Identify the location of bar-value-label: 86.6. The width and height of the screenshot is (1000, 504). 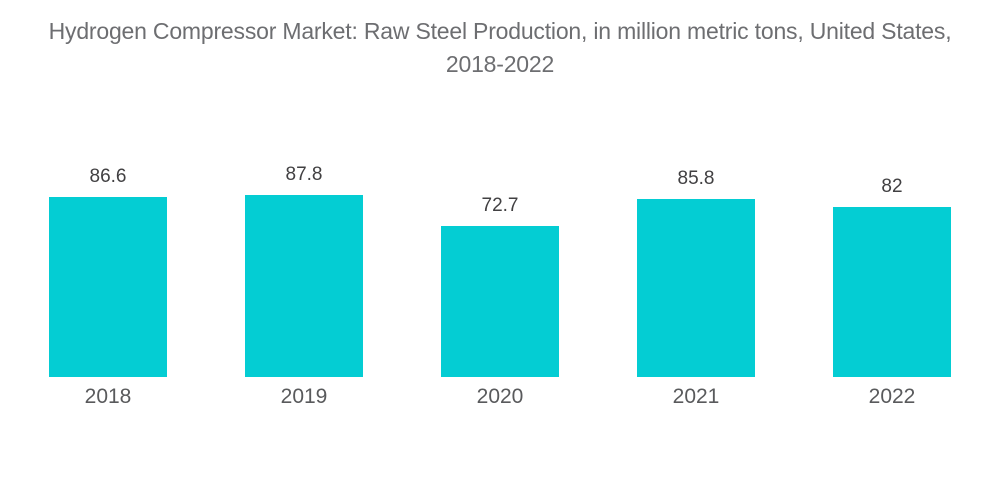
(108, 176).